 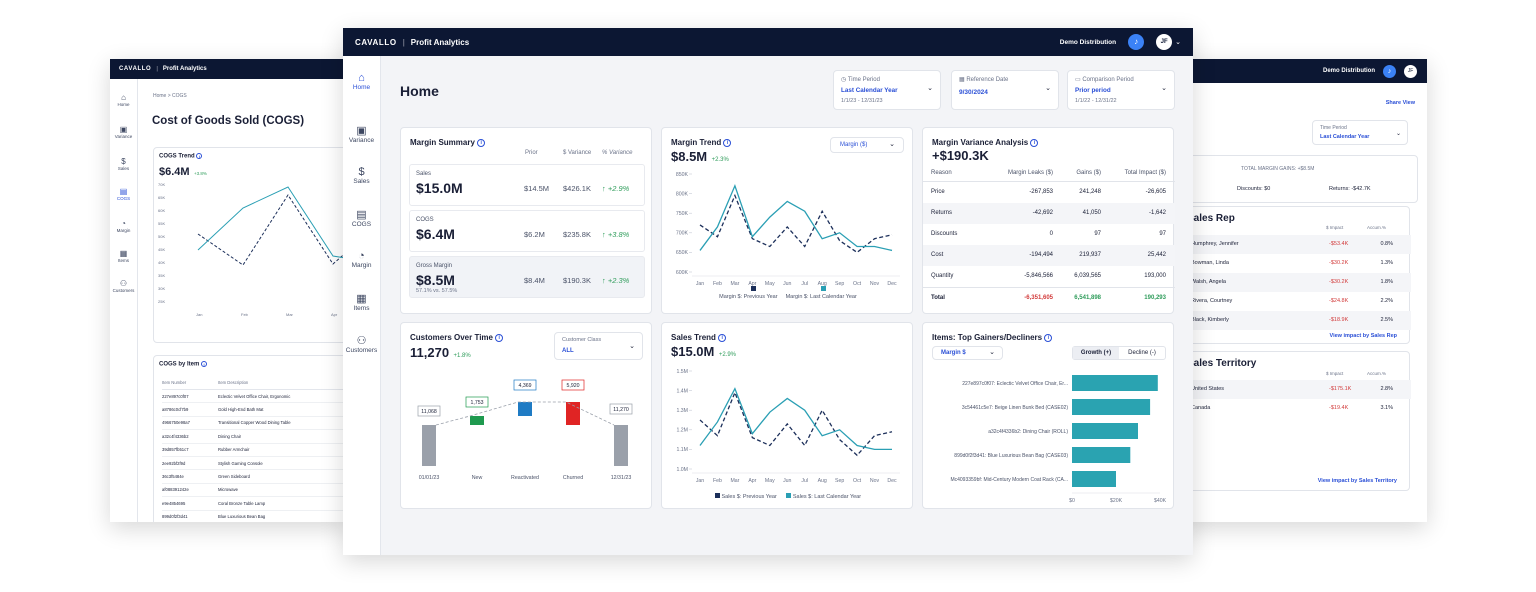 What do you see at coordinates (457, 337) in the screenshot?
I see `card-title: Customers Over Time i` at bounding box center [457, 337].